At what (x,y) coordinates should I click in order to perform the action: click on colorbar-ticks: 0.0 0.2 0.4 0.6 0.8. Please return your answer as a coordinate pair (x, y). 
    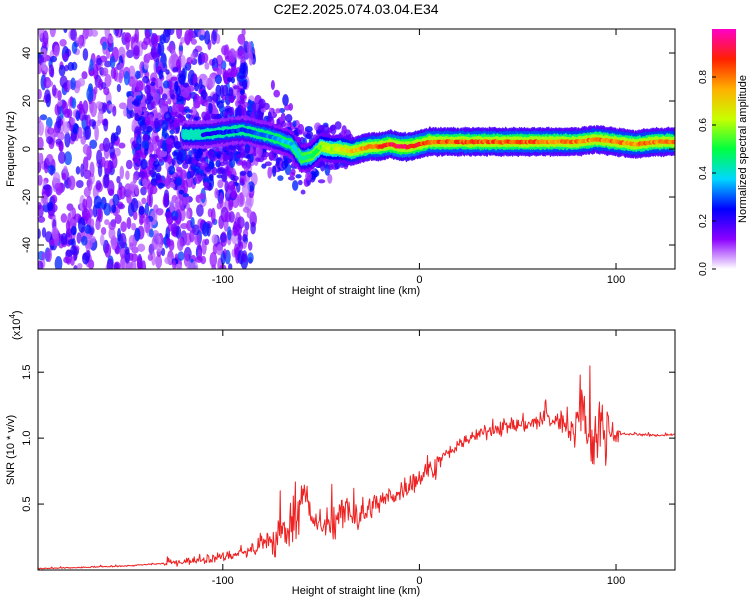
    Looking at the image, I should click on (707, 173).